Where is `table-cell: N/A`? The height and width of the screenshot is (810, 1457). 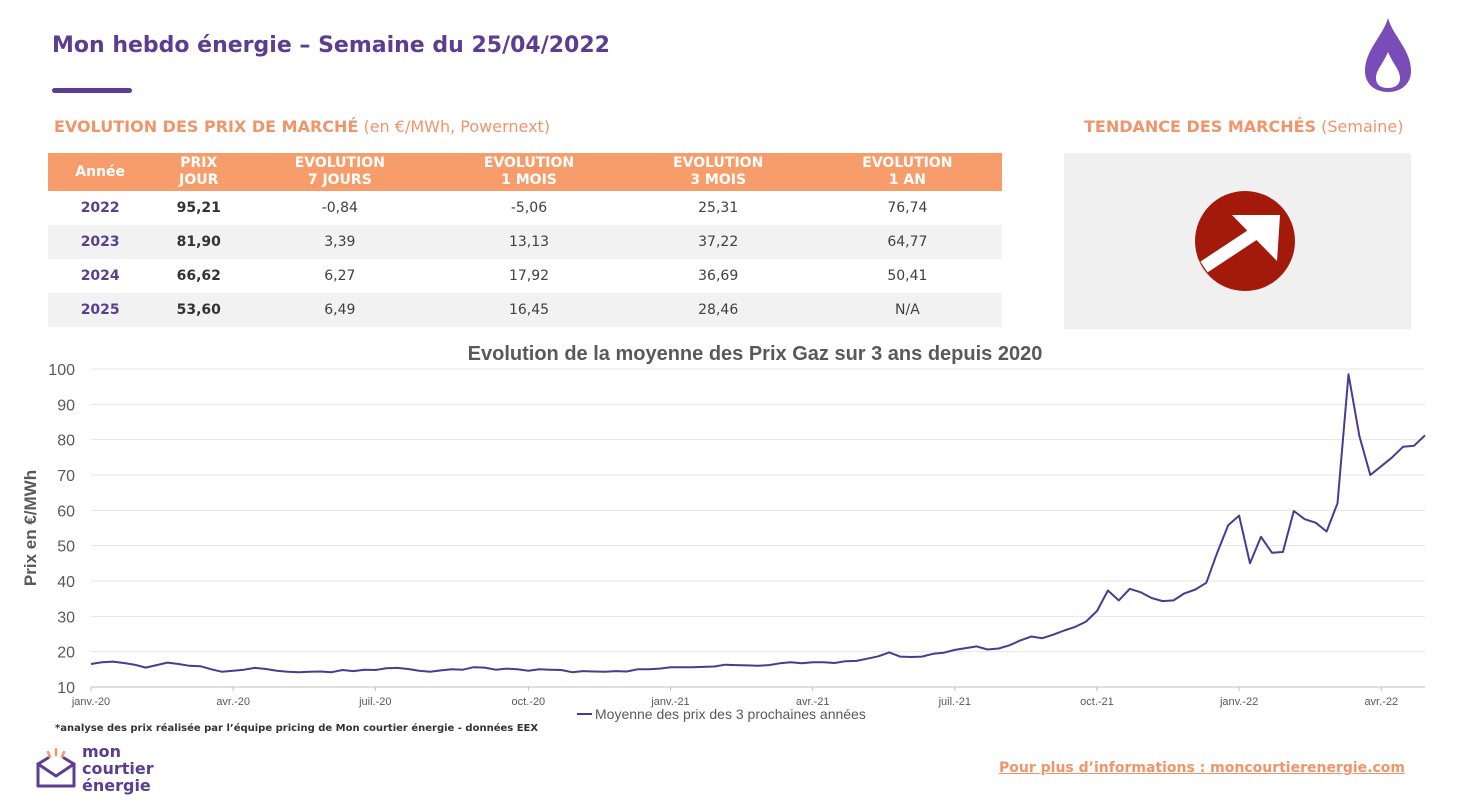
table-cell: N/A is located at coordinates (907, 310).